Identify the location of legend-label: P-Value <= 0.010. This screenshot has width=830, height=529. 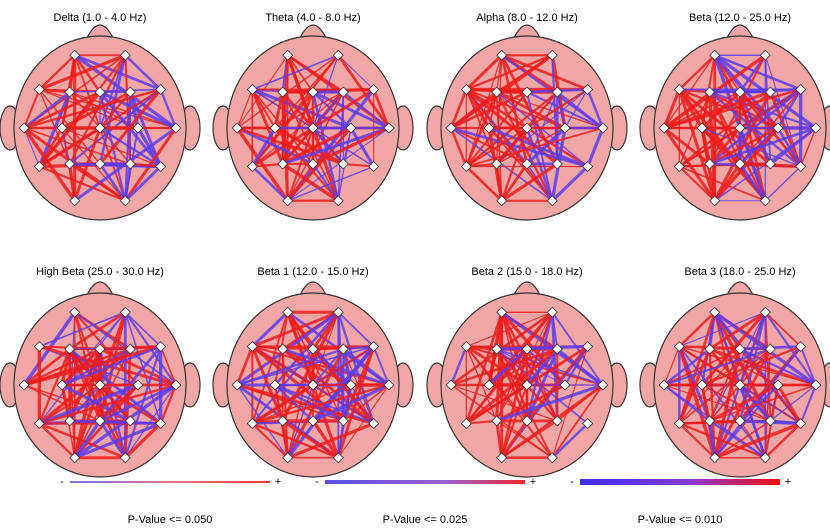
(680, 520).